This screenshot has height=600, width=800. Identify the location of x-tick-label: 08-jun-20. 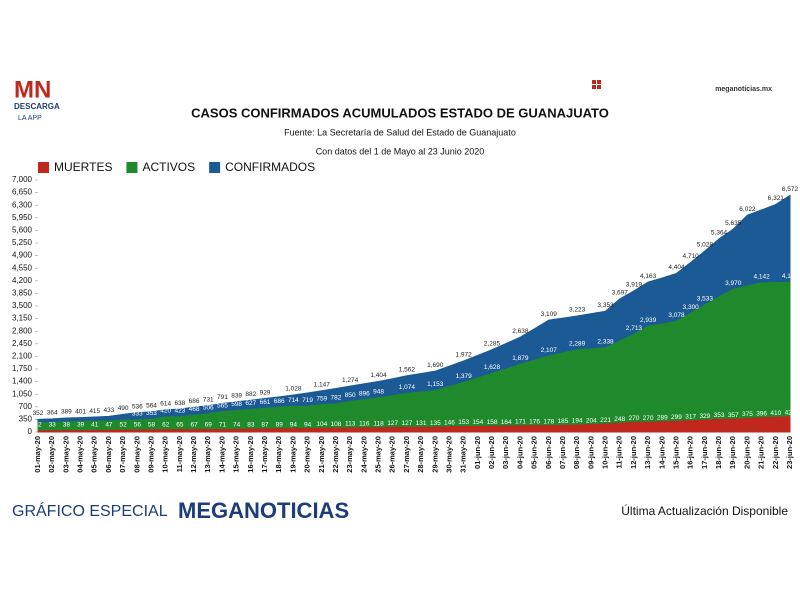
(576, 452).